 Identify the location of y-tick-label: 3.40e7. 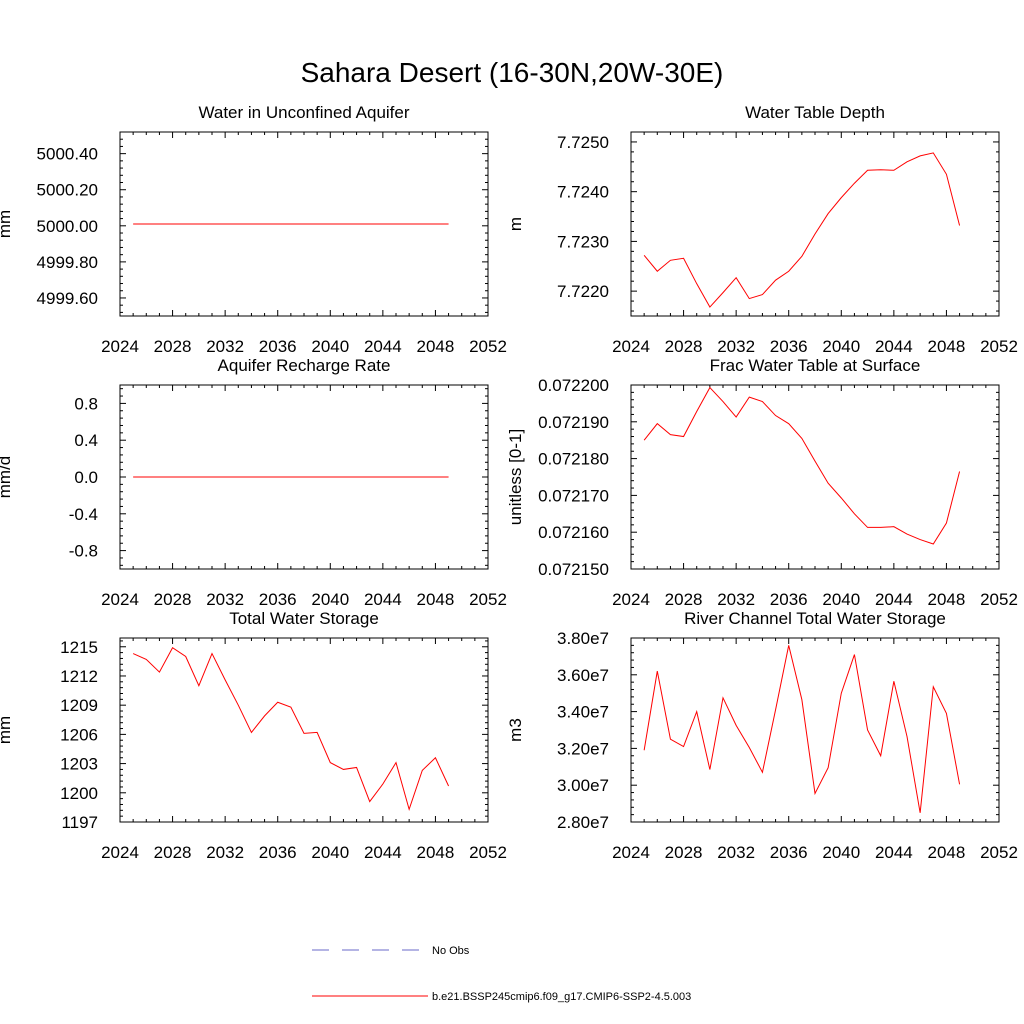
(583, 712).